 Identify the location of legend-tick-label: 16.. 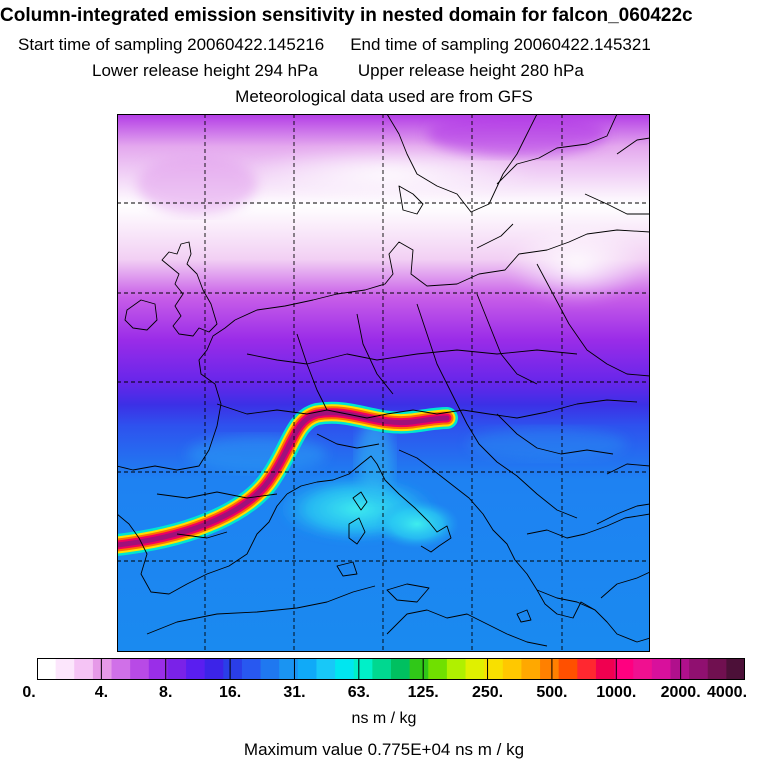
(230, 692).